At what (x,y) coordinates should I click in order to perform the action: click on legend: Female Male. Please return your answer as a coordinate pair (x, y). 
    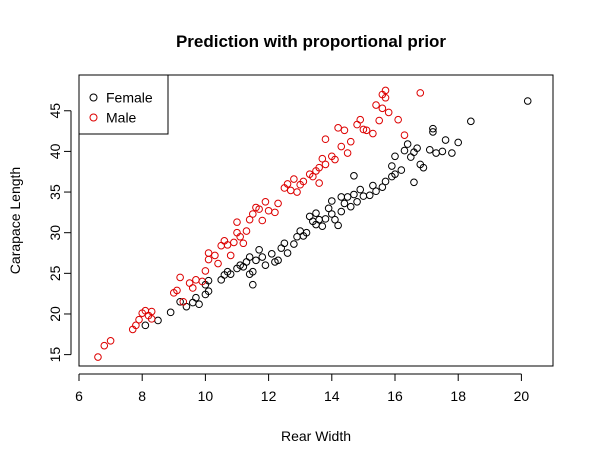
    Looking at the image, I should click on (123, 104).